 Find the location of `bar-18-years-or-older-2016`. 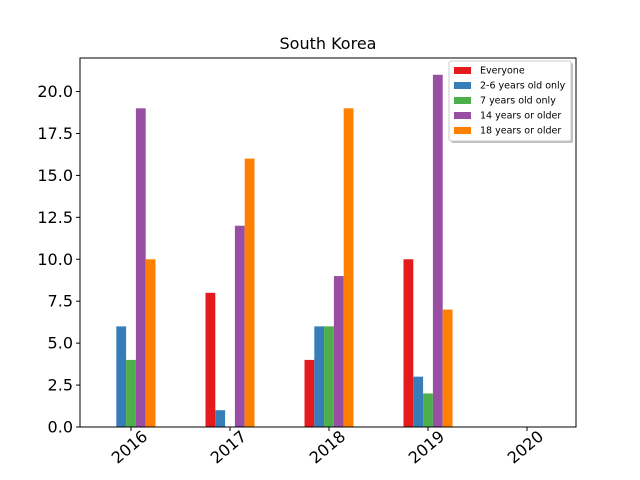

bar-18-years-or-older-2016 is located at coordinates (150, 343).